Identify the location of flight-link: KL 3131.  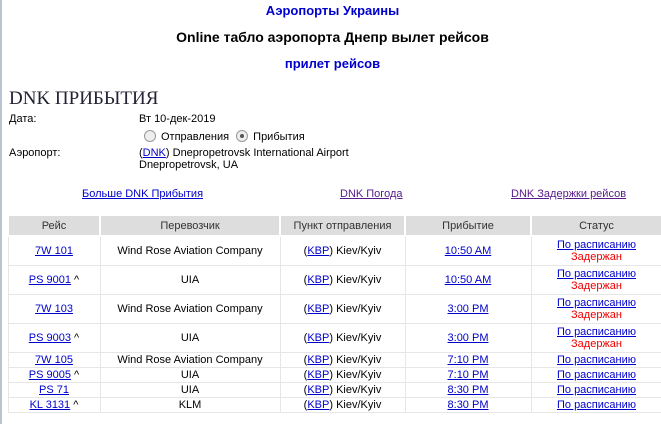
(50, 405).